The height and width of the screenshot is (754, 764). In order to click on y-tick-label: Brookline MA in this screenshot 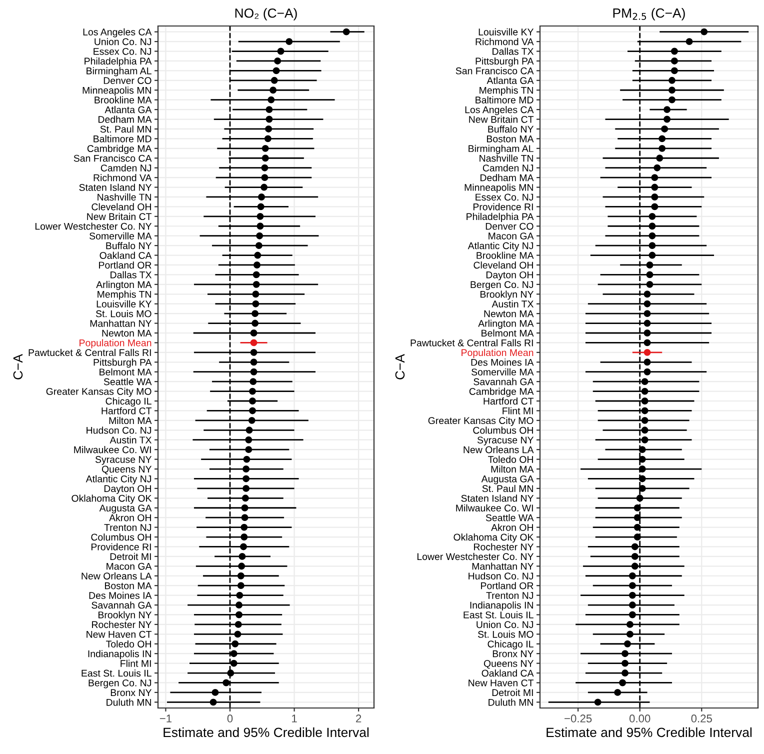, I will do `click(123, 100)`.